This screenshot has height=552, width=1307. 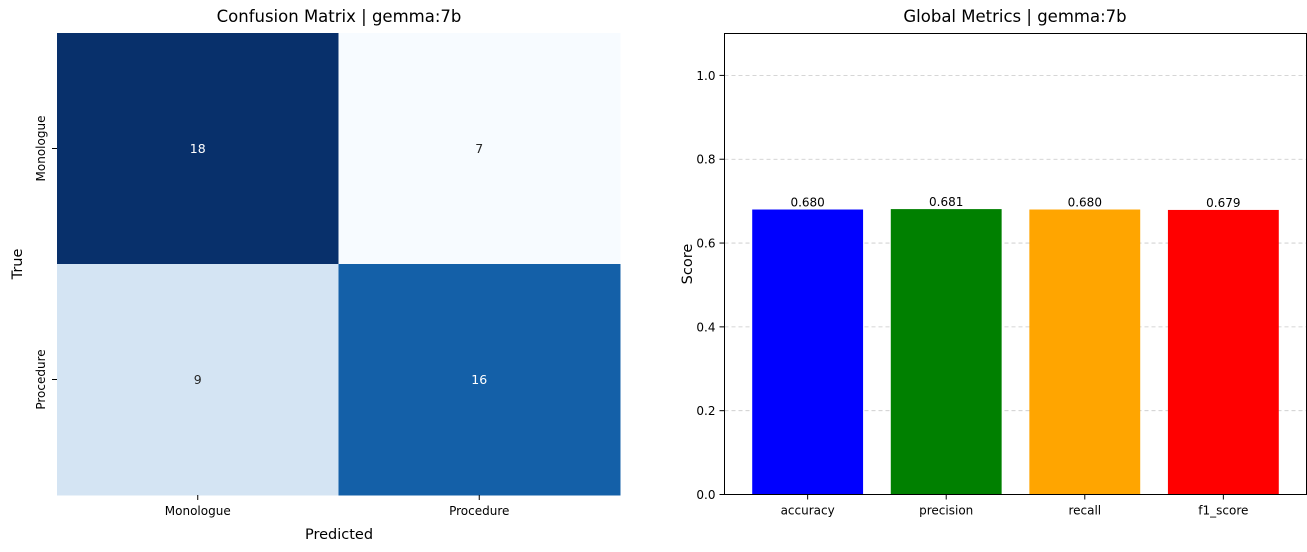 What do you see at coordinates (18, 265) in the screenshot?
I see `heatmap-y-axis-label: True` at bounding box center [18, 265].